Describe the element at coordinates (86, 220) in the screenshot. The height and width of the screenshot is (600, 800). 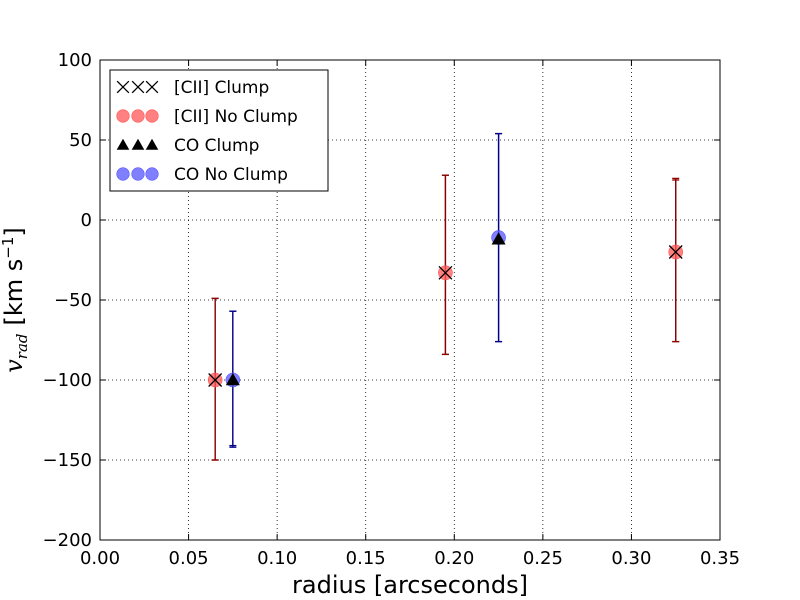
I see `y-tick-label: 0` at that location.